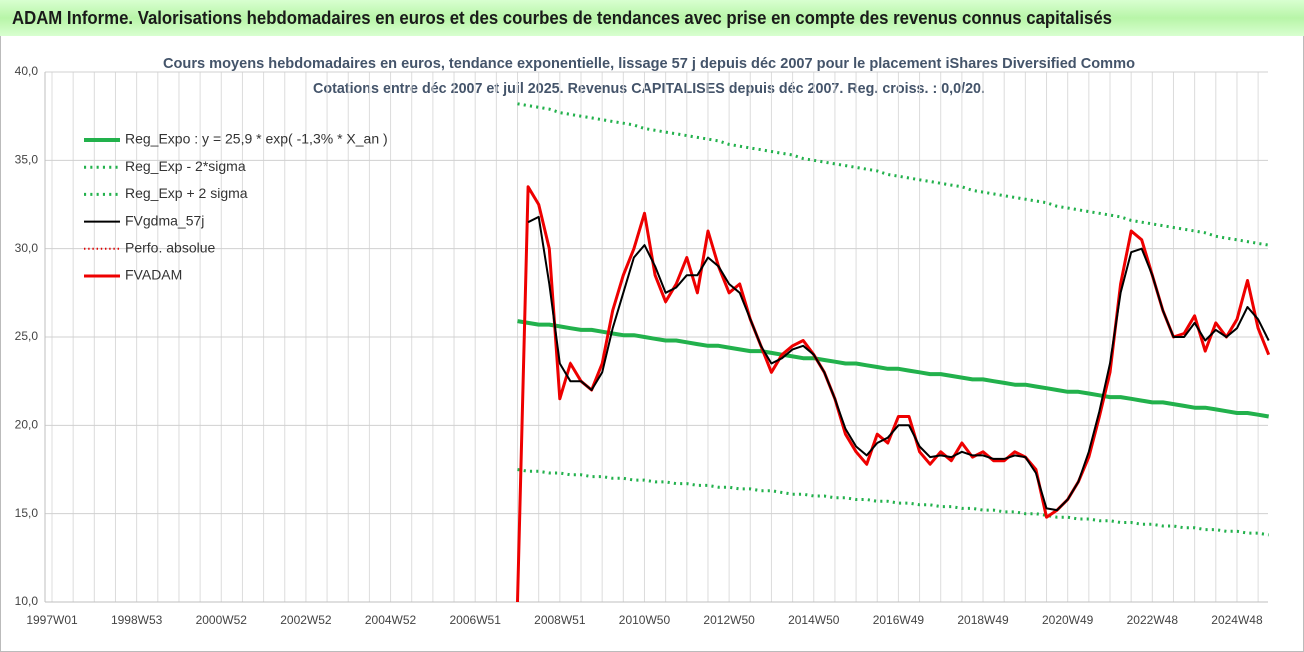 Image resolution: width=1304 pixels, height=652 pixels. Describe the element at coordinates (27, 248) in the screenshot. I see `y-tick-label: 30,0` at that location.